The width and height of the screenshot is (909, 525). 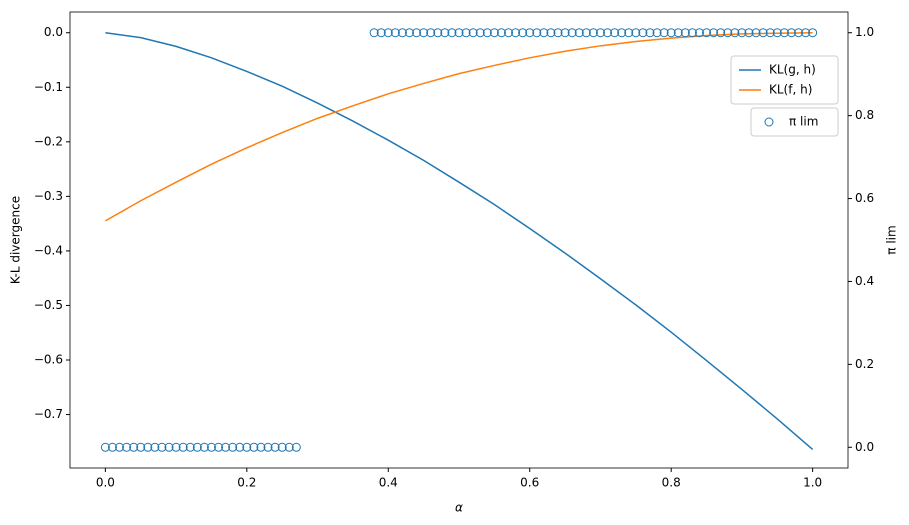 What do you see at coordinates (459, 508) in the screenshot?
I see `x-axis-label: α` at bounding box center [459, 508].